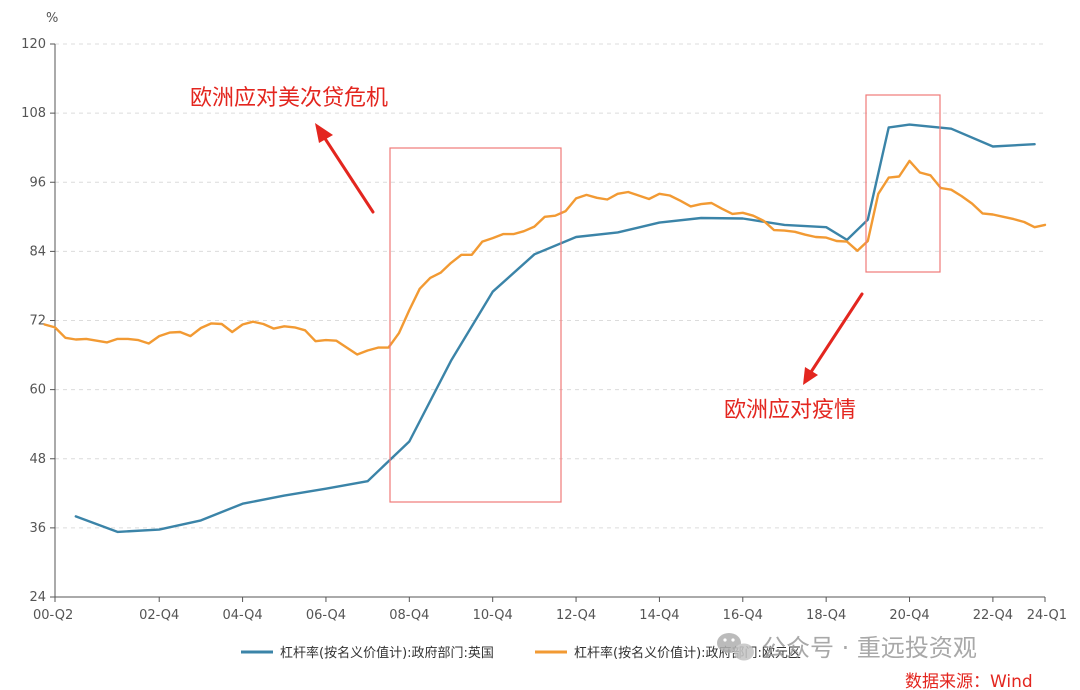 The width and height of the screenshot is (1080, 690). I want to click on y-tick-label: 36, so click(37, 528).